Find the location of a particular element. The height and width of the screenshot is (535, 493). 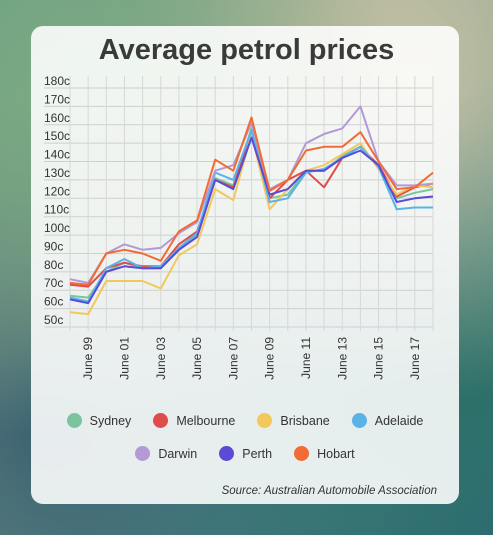

legend-item-brisbane: Brisbane is located at coordinates (293, 420).